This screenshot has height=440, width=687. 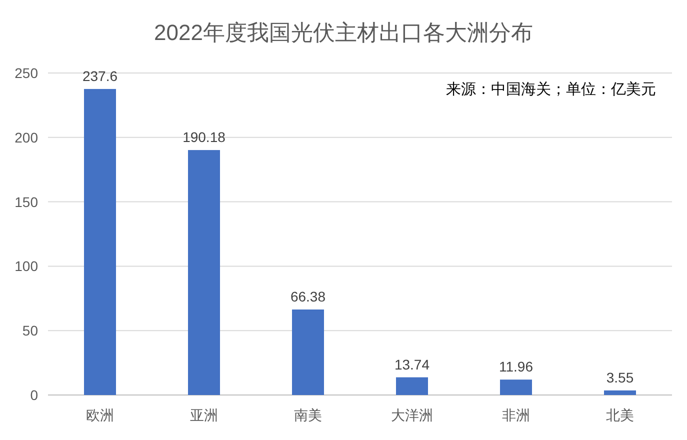 I want to click on y-tick-label: 250, so click(x=26, y=73).